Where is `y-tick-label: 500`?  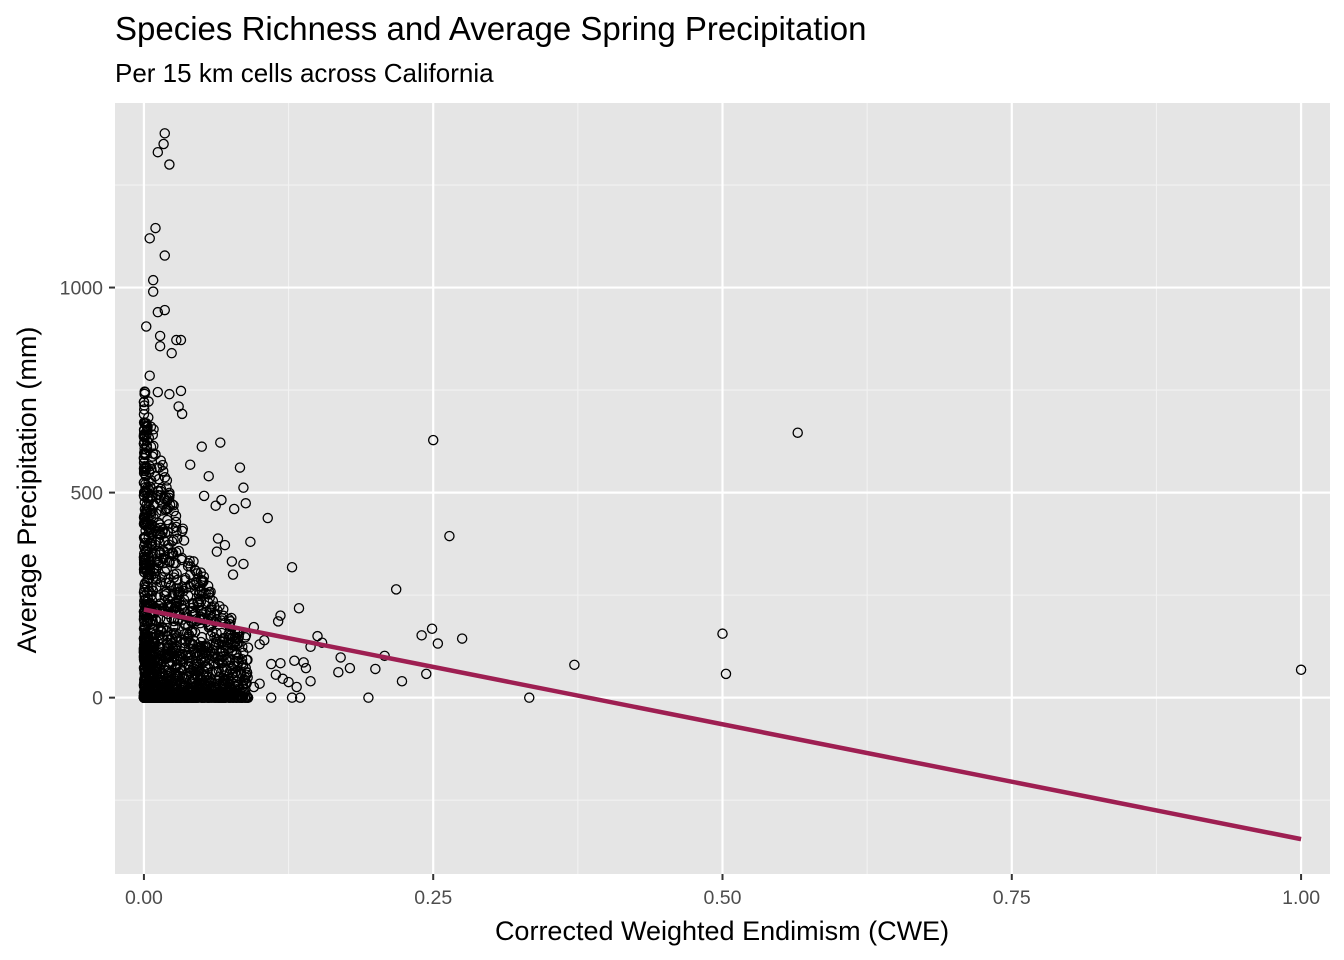 y-tick-label: 500 is located at coordinates (86, 494).